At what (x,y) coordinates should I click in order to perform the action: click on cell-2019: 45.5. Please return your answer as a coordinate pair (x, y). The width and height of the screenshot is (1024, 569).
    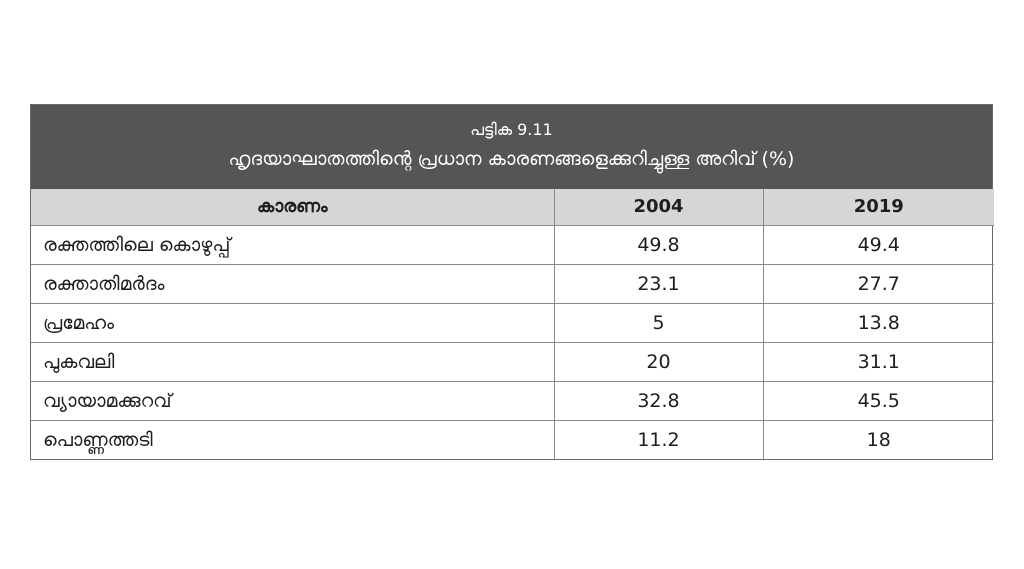
    Looking at the image, I should click on (878, 400).